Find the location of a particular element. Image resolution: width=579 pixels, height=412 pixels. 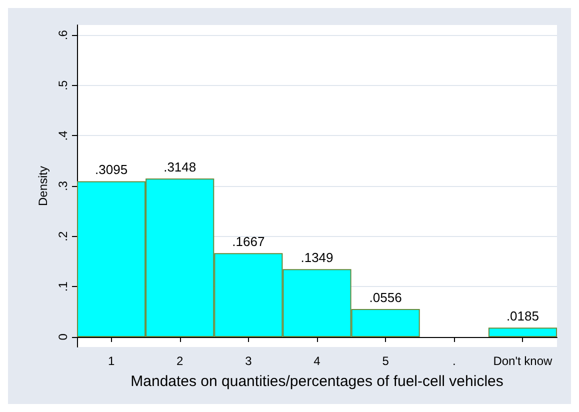

y-tick-label: .6 is located at coordinates (63, 35).